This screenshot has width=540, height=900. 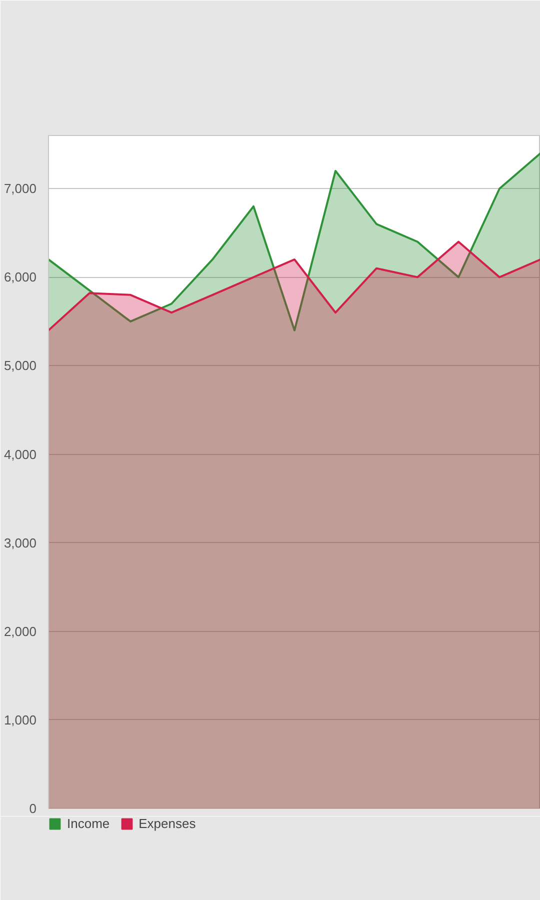 What do you see at coordinates (20, 720) in the screenshot?
I see `y-tick-label: 1,000` at bounding box center [20, 720].